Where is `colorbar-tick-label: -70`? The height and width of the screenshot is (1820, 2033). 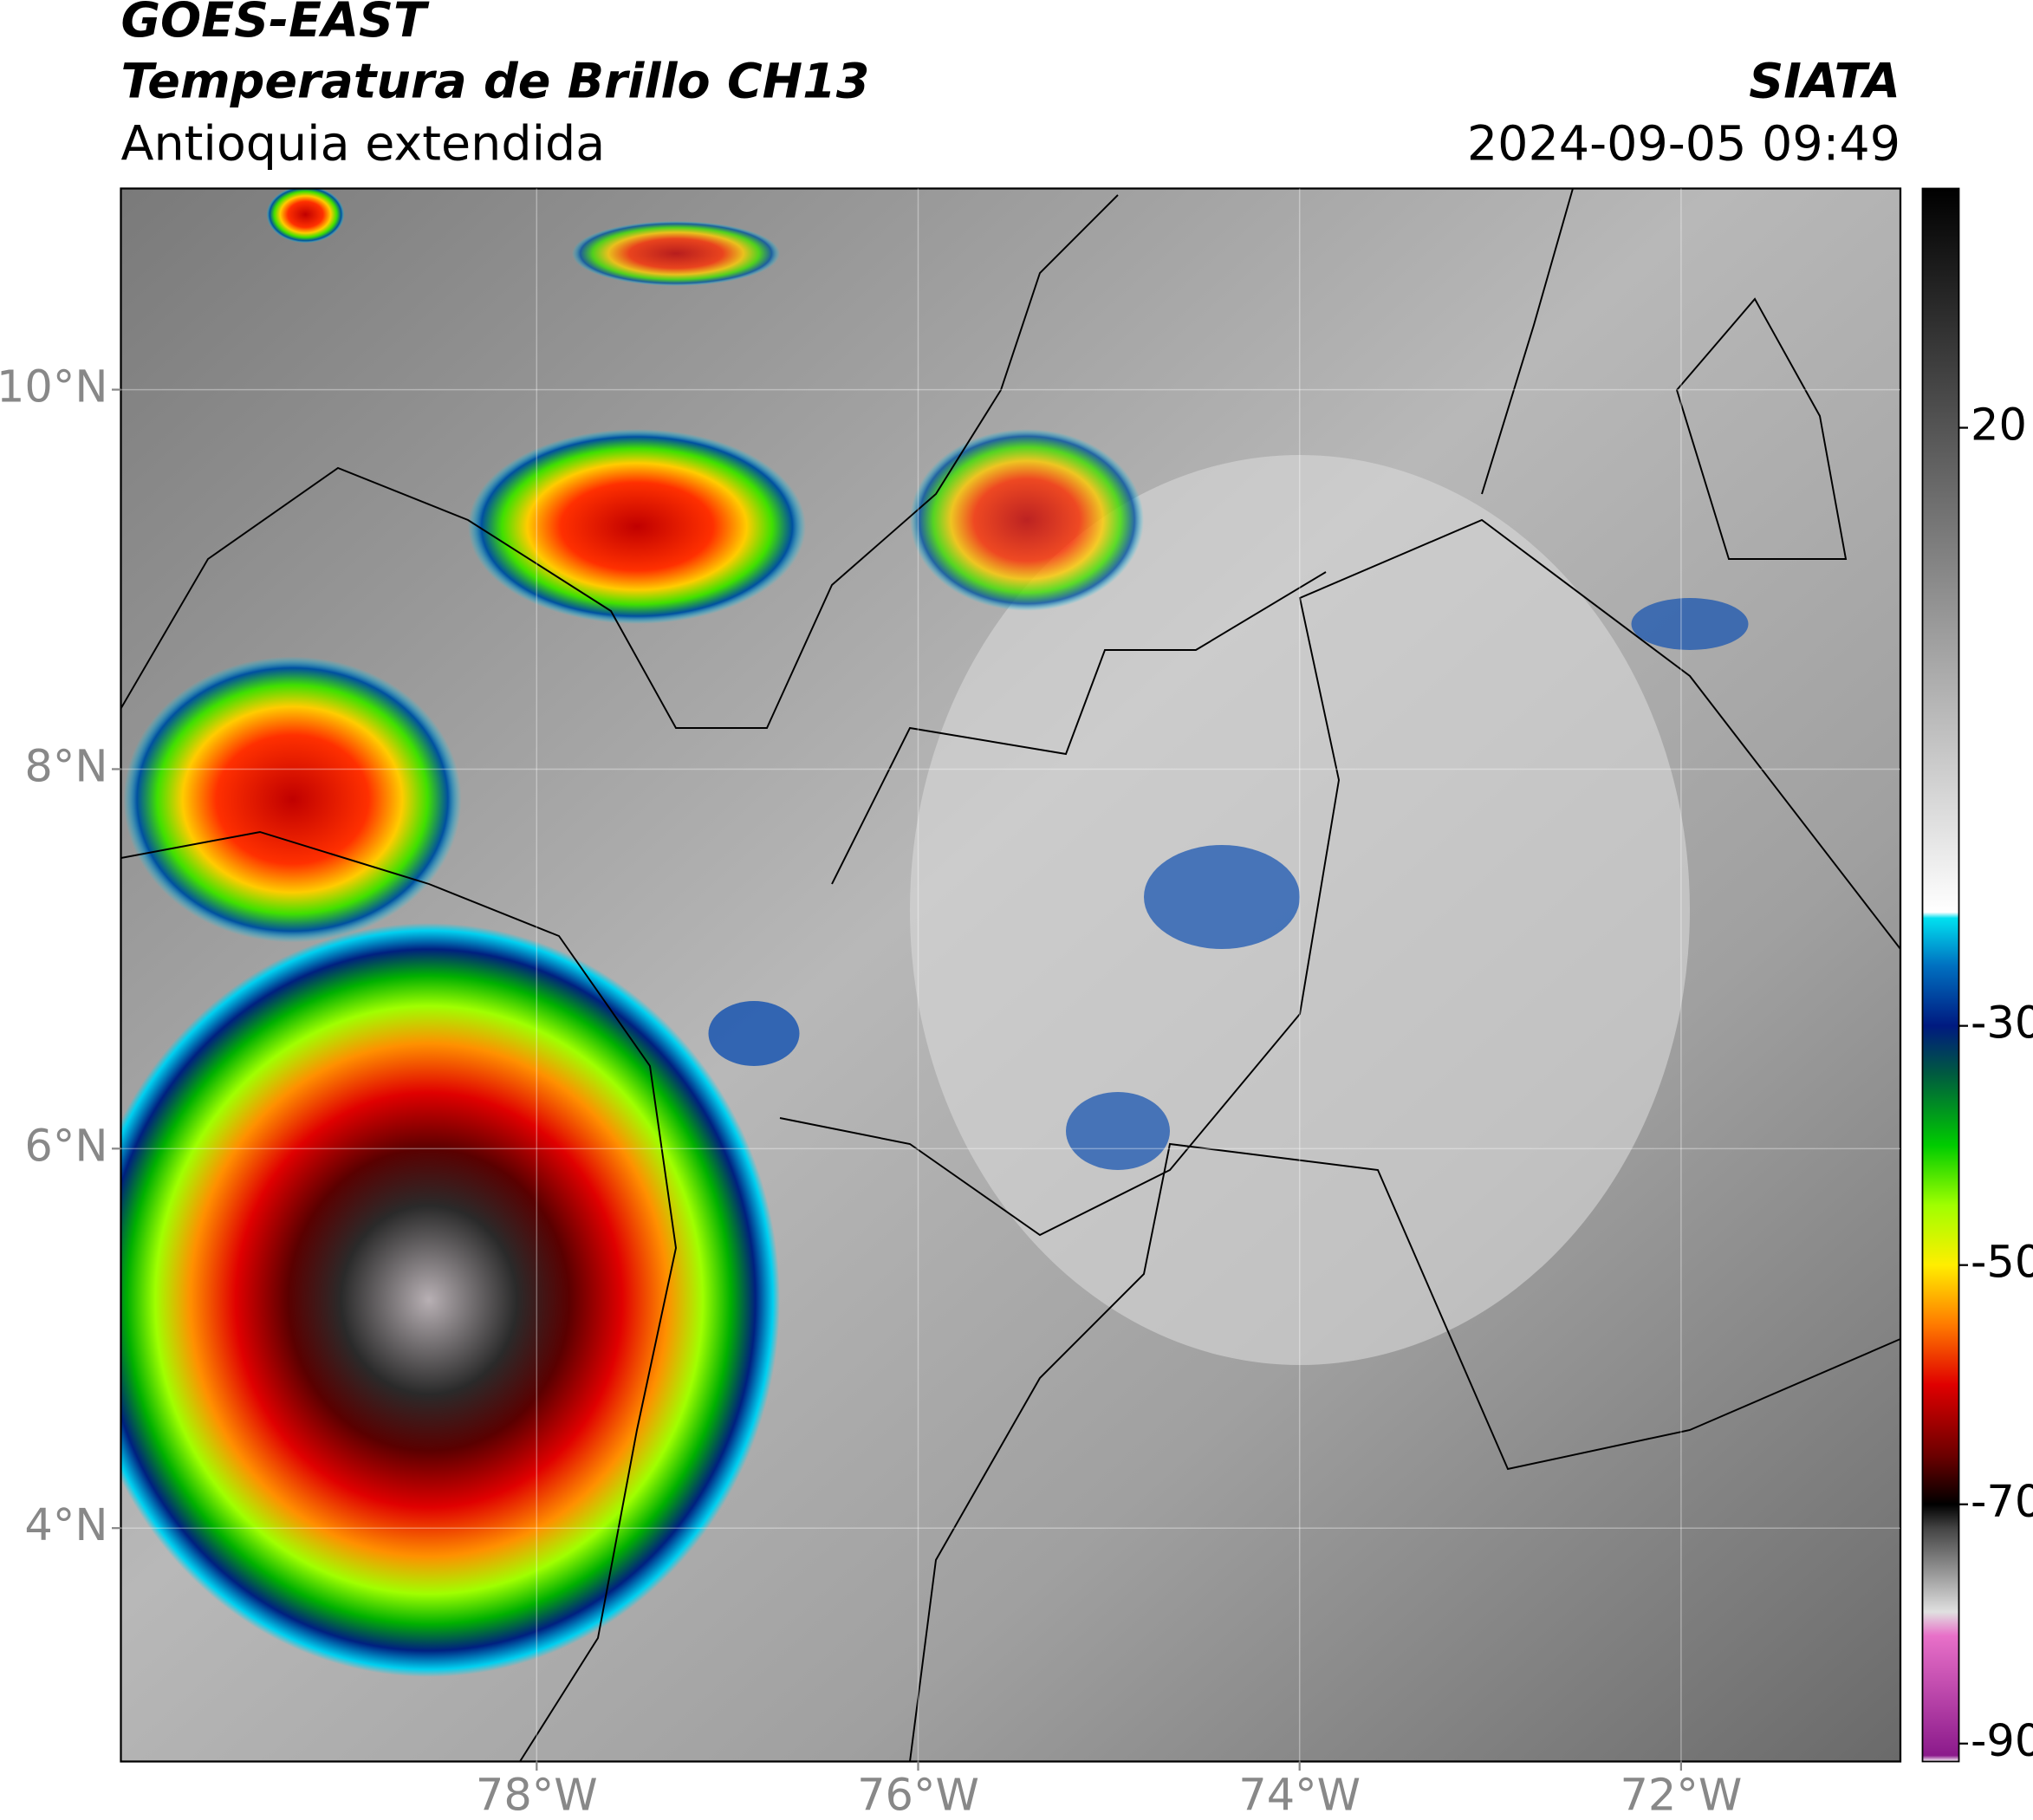
colorbar-tick-label: -70 is located at coordinates (2002, 1502).